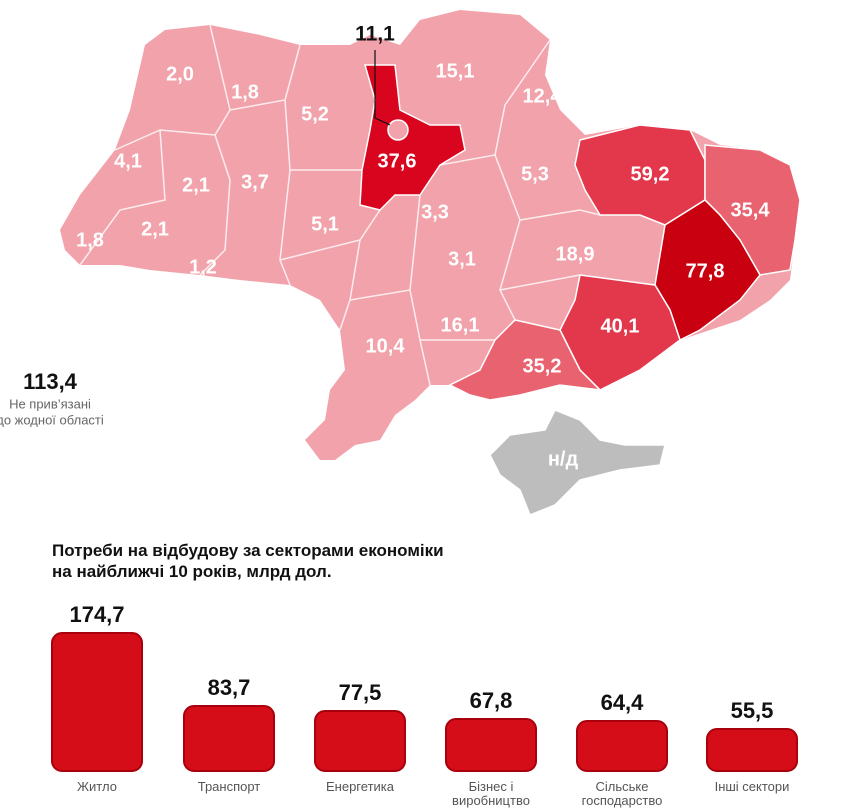 This screenshot has height=811, width=850. Describe the element at coordinates (462, 259) in the screenshot. I see `region-label: 3,1` at that location.